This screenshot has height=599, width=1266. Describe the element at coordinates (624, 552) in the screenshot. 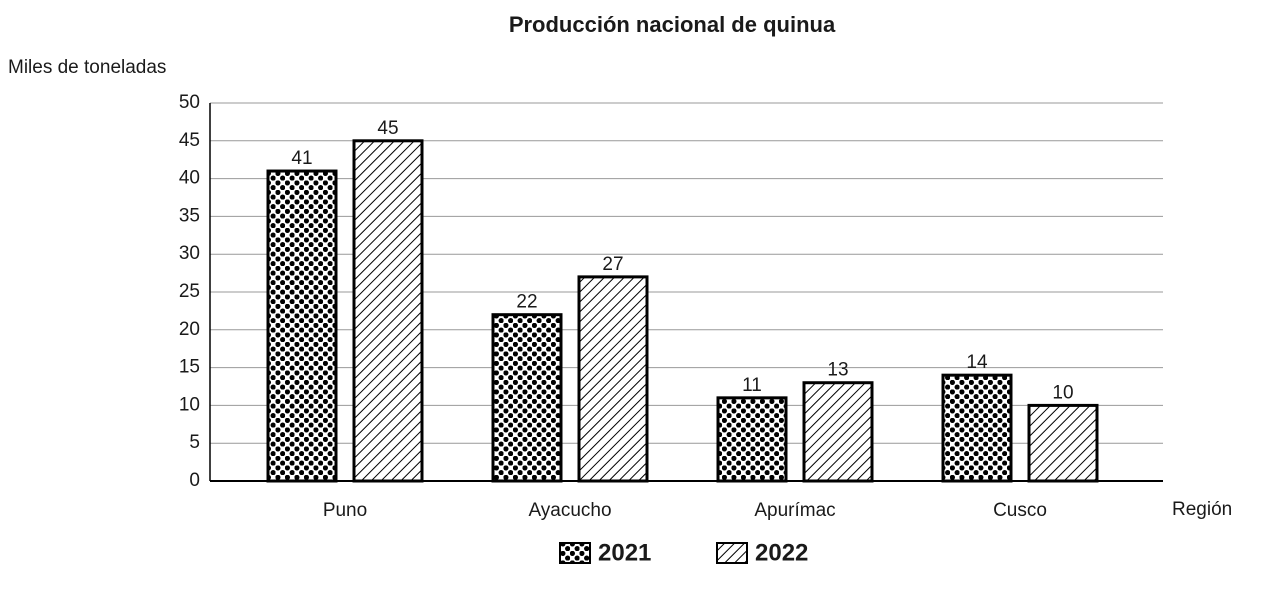

I see `legend-text: 2021` at that location.